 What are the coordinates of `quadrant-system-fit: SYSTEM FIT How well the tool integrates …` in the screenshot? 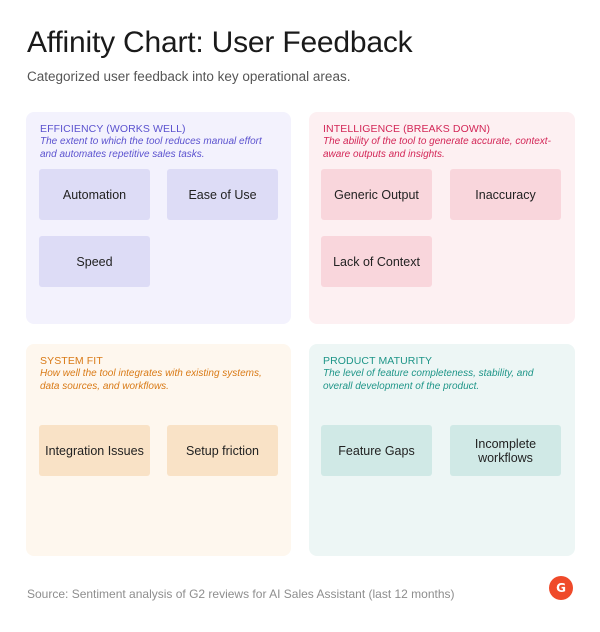 It's located at (158, 450).